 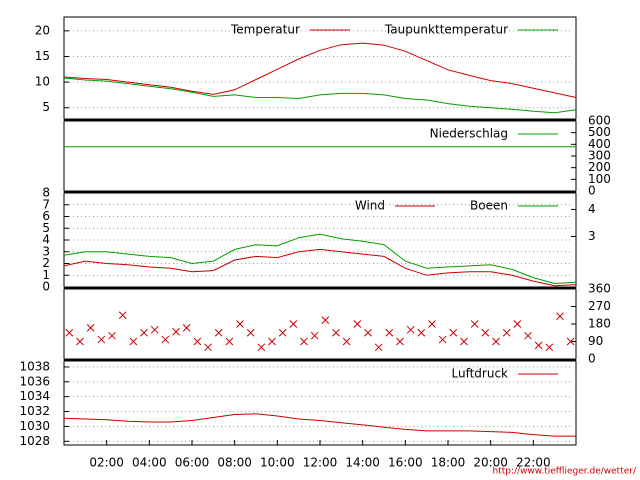 What do you see at coordinates (565, 472) in the screenshot?
I see `footer-link: http://www.tiefflieger.de/wetter/` at bounding box center [565, 472].